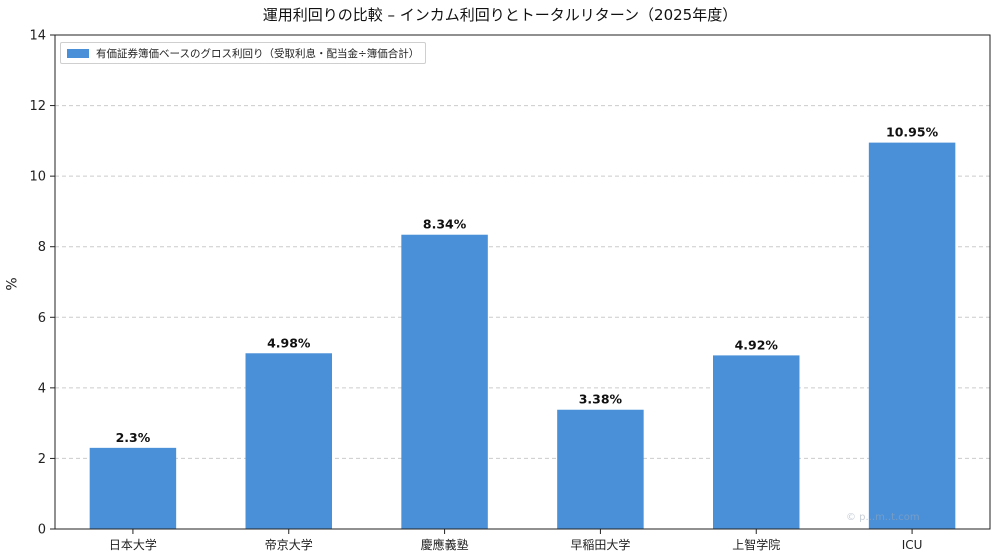  What do you see at coordinates (42, 530) in the screenshot?
I see `y-tick-label: 0` at bounding box center [42, 530].